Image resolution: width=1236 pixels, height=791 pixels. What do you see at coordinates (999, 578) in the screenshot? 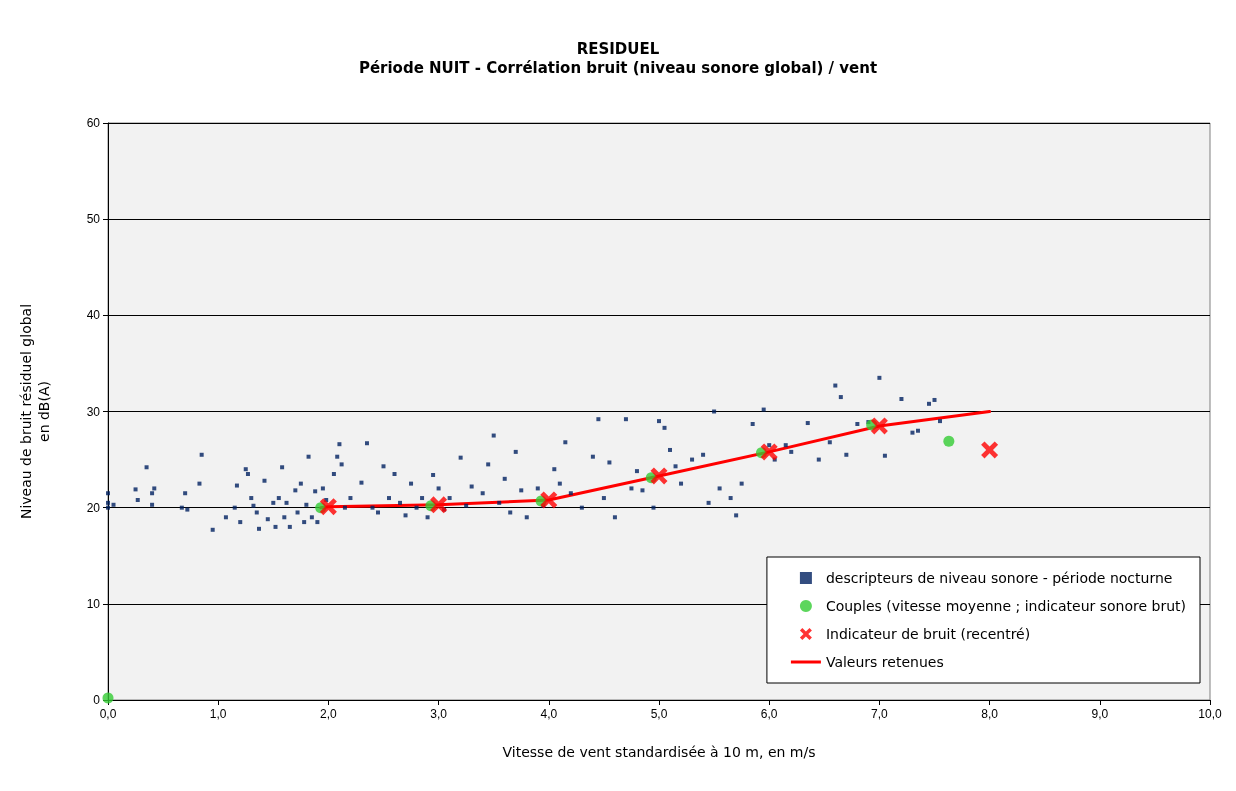
I see `legend-label: descripteurs de niveau sonore - période nocturne` at bounding box center [999, 578].